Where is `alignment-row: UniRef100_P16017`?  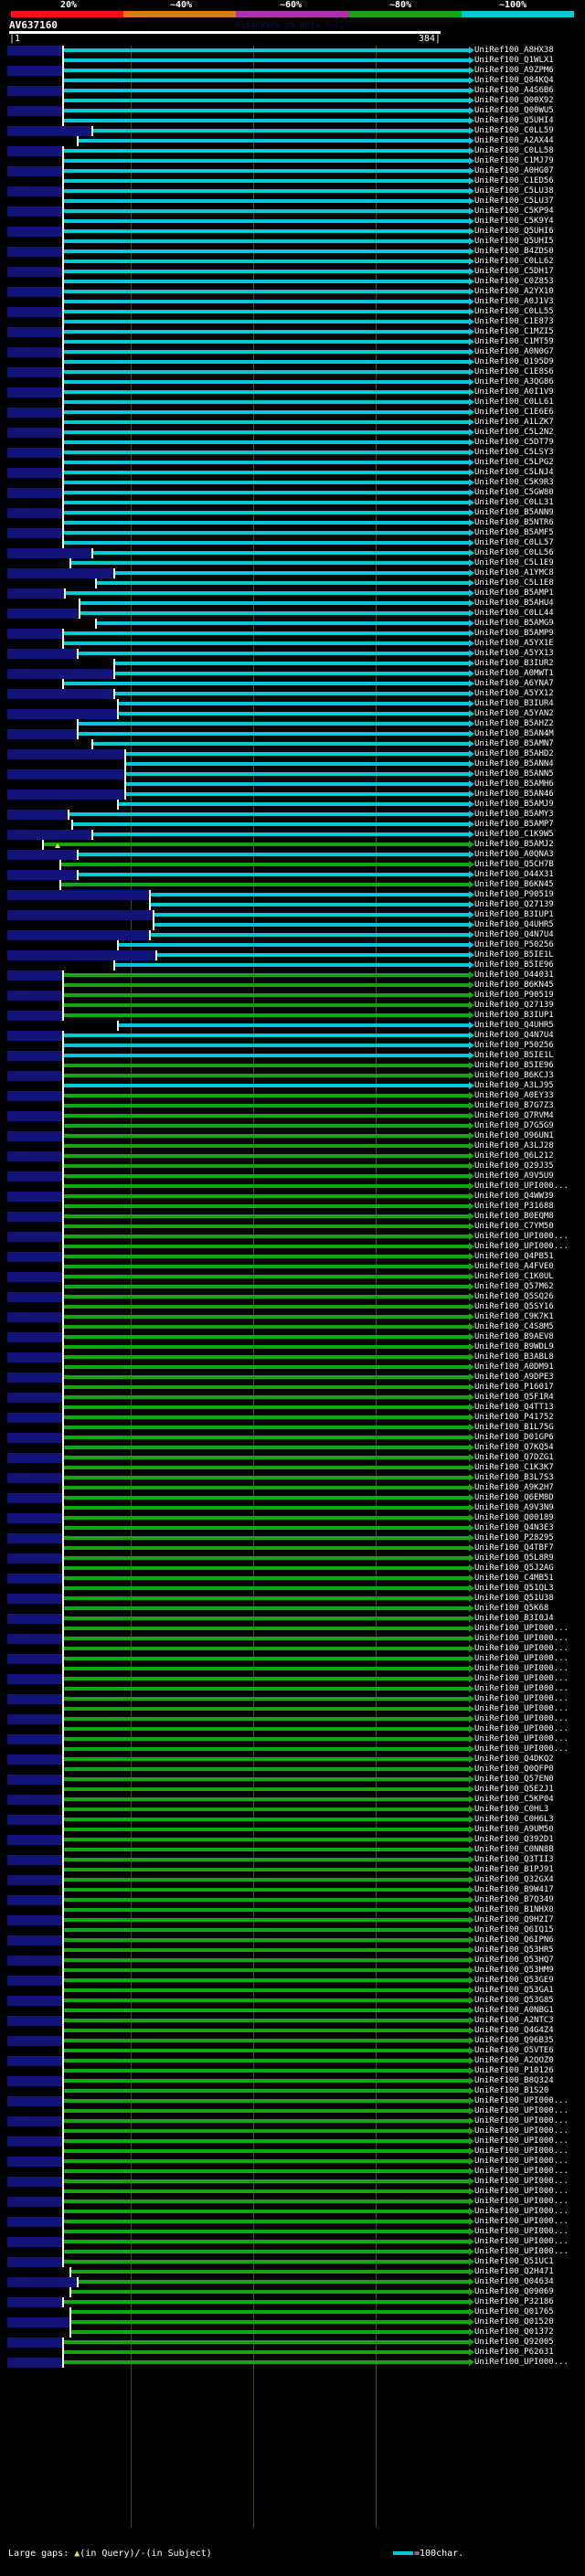 alignment-row: UniRef100_P16017 is located at coordinates (293, 1388).